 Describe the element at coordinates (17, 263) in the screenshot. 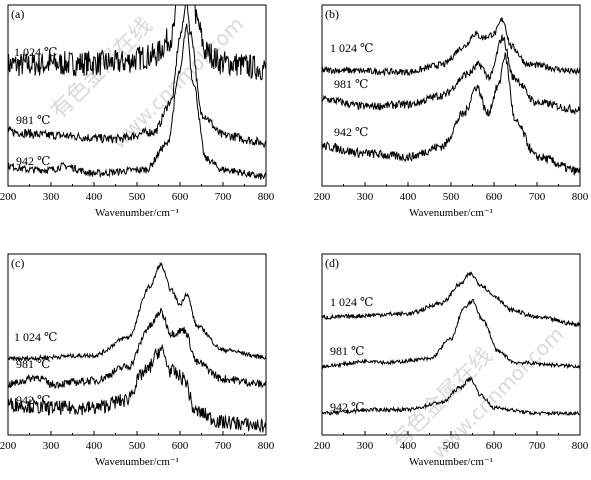

I see `panel-label: (c)` at that location.